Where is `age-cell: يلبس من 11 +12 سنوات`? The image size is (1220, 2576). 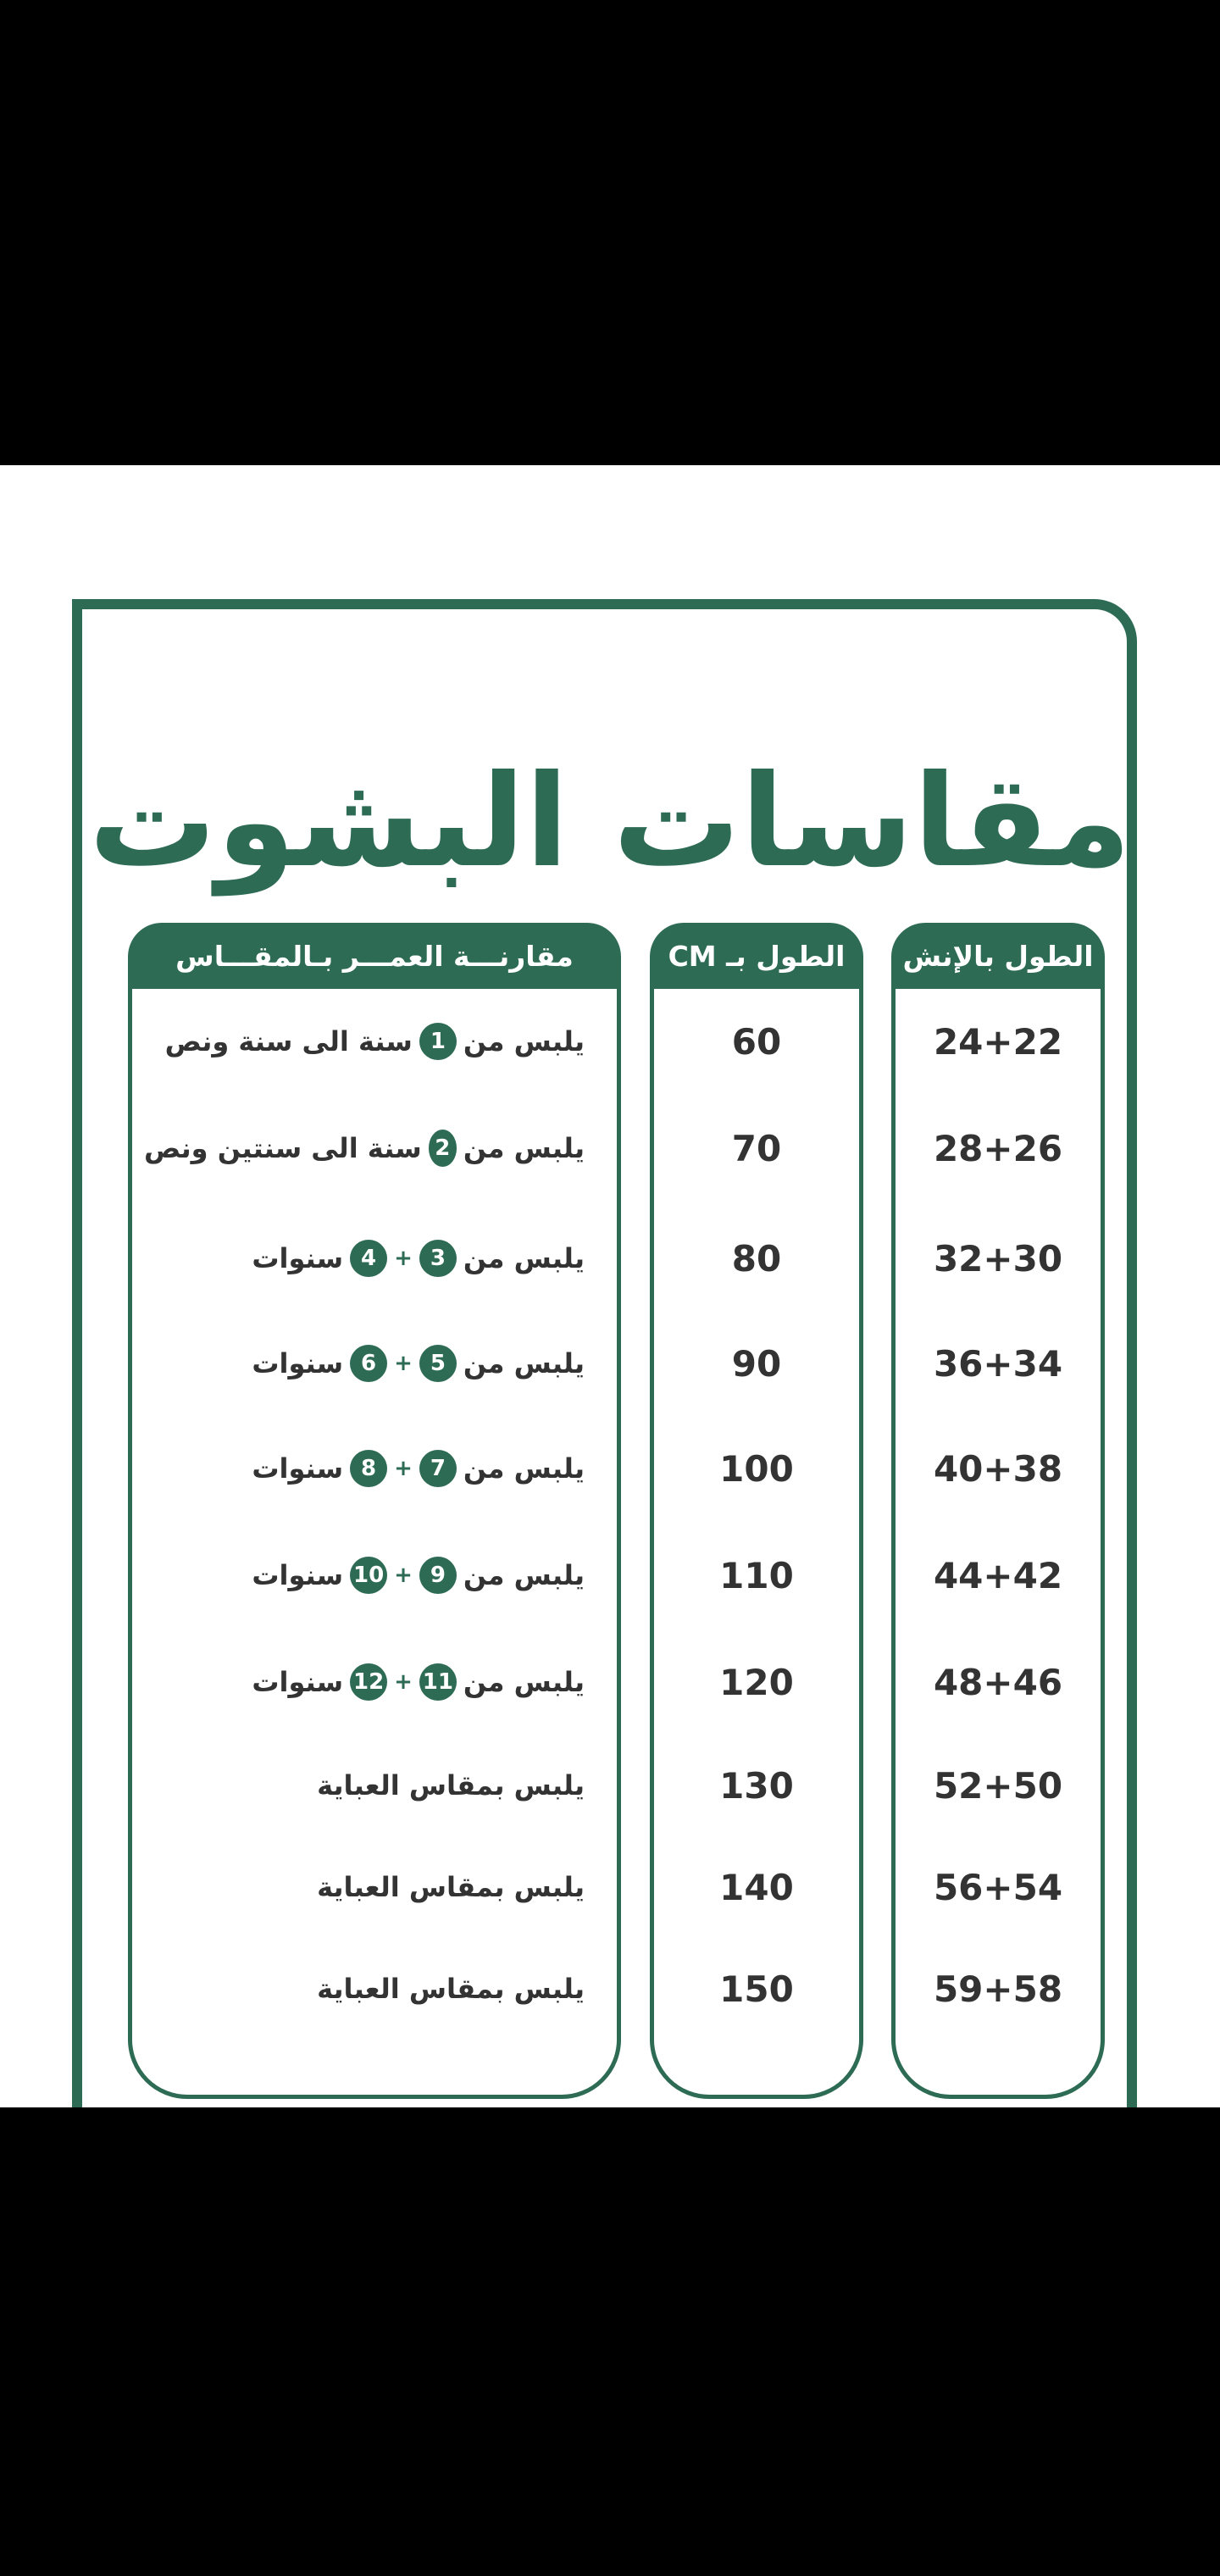
age-cell: يلبس من 11 +12 سنوات is located at coordinates (364, 1682).